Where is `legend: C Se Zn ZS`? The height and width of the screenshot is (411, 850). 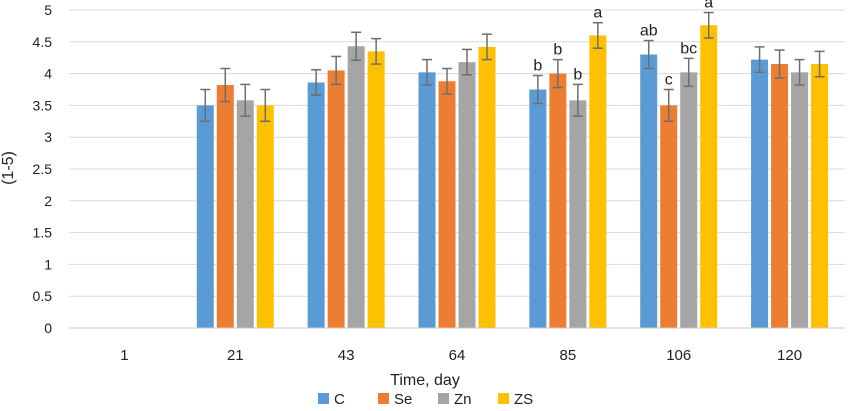 legend: C Se Zn ZS is located at coordinates (425, 399).